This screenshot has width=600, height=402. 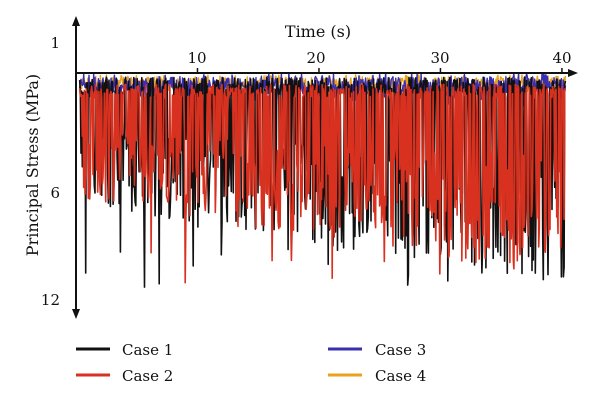 What do you see at coordinates (55, 43) in the screenshot?
I see `y-tick-label: 1` at bounding box center [55, 43].